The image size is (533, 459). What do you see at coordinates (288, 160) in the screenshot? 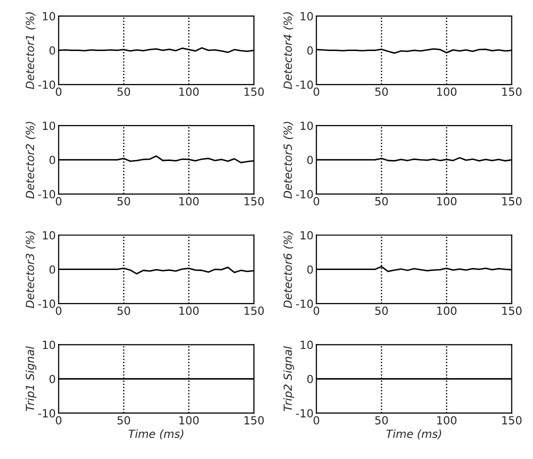
I see `y-axis-title: Detector5 (%)` at bounding box center [288, 160].